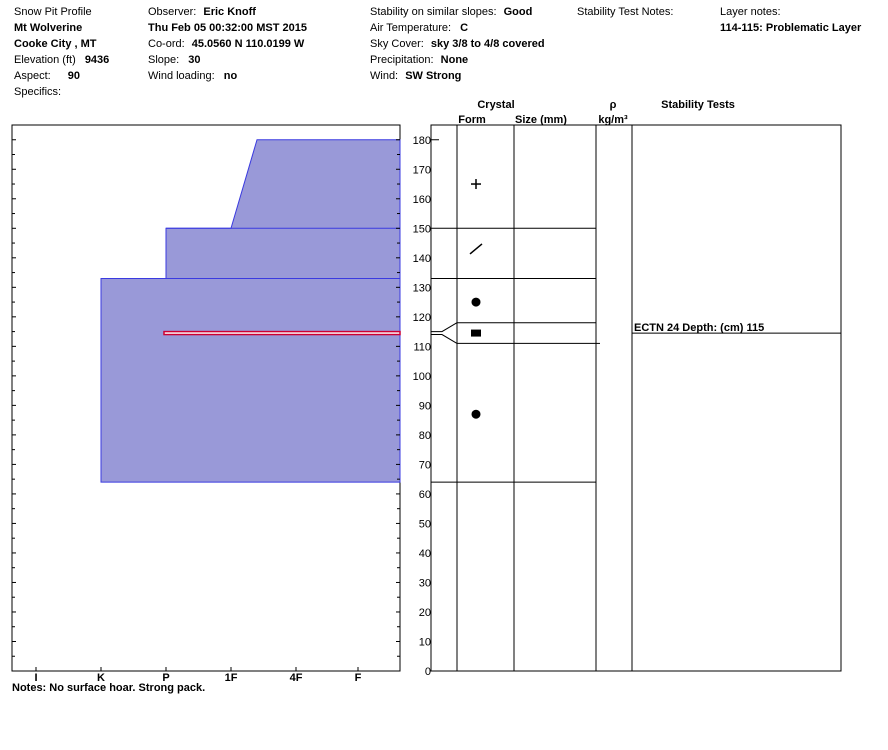 This screenshot has height=750, width=888. Describe the element at coordinates (411, 28) in the screenshot. I see `air-temp-label: Air Temperature:` at that location.